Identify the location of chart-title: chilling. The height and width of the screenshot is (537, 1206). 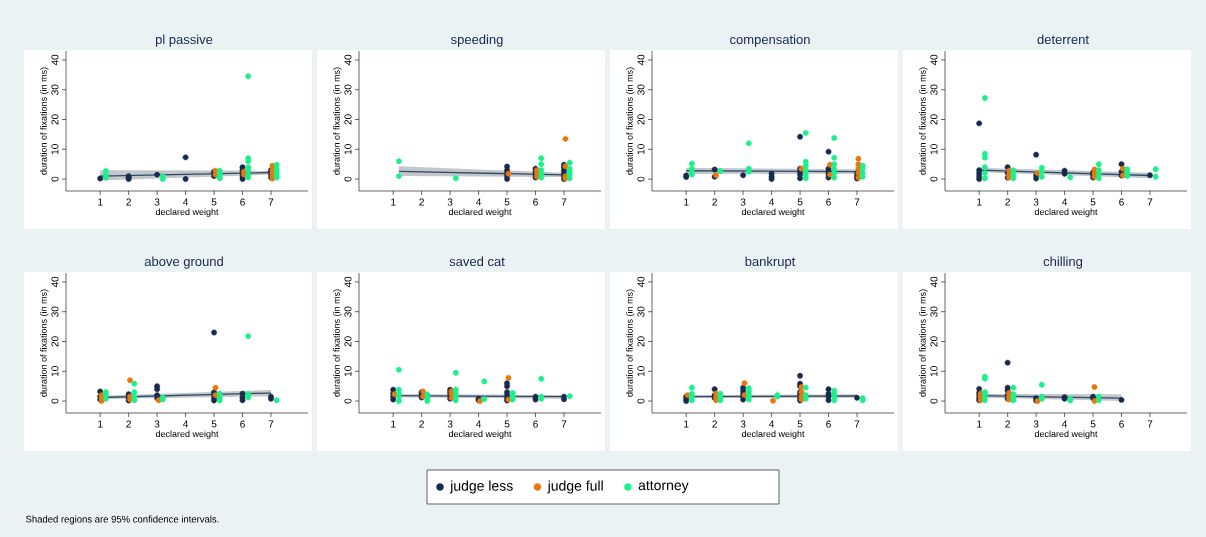
(1063, 262).